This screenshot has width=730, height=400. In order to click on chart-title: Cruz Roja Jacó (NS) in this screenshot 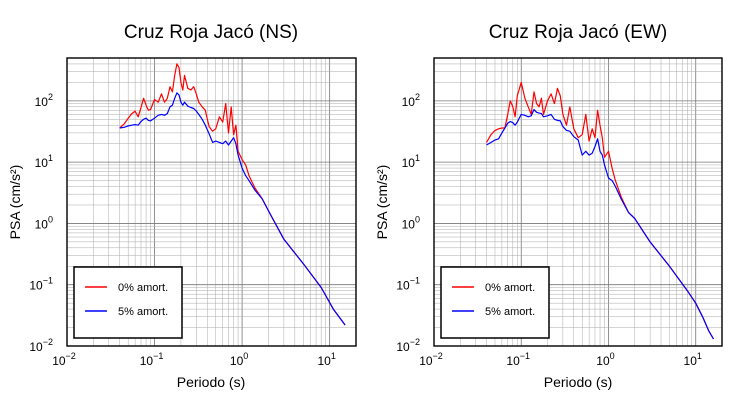, I will do `click(211, 32)`.